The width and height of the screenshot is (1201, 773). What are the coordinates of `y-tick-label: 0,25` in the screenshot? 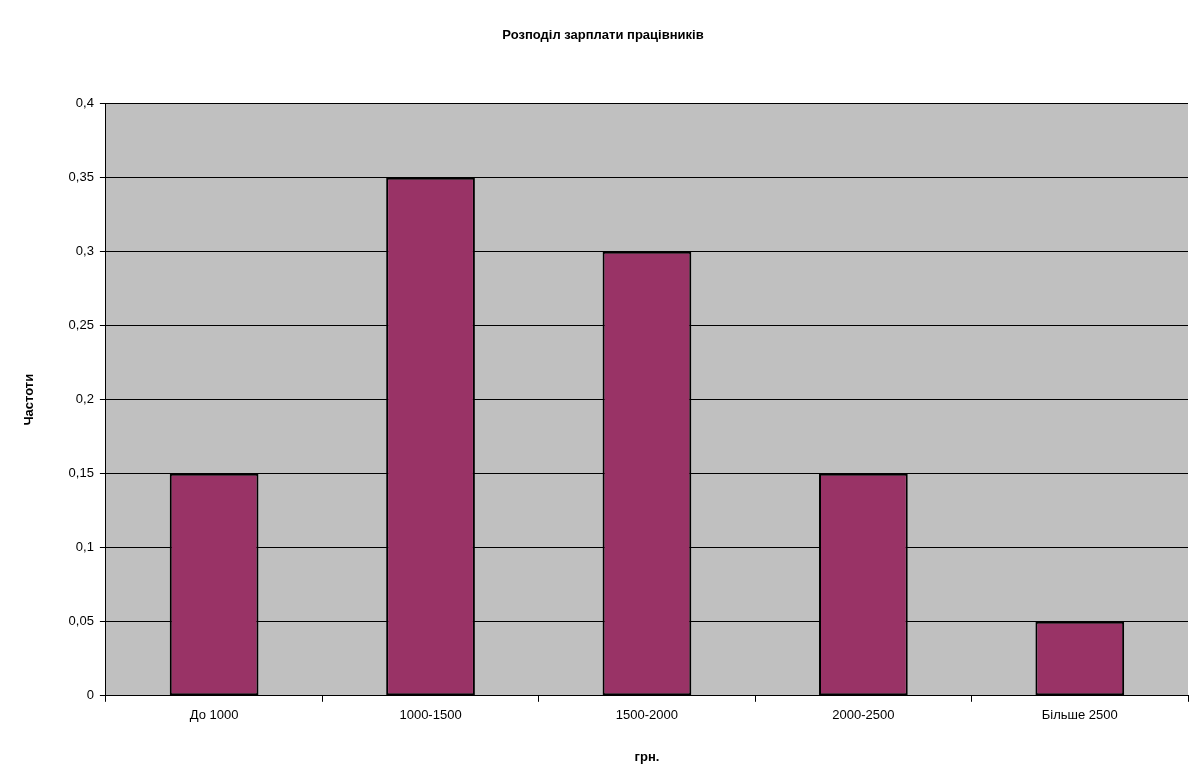 It's located at (81, 325).